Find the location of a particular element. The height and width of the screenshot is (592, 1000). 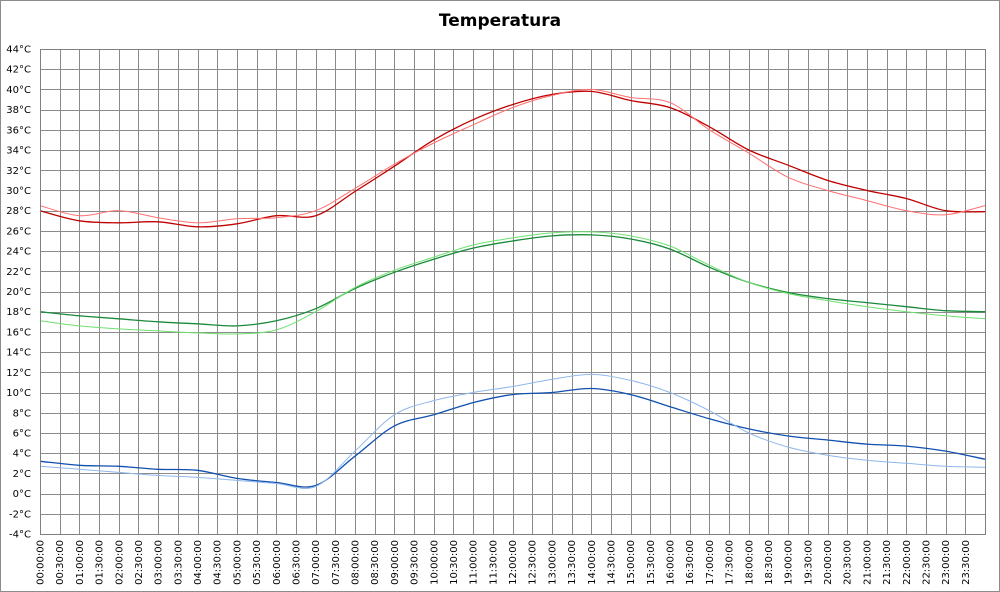

x-tick-label: 21:00:00 is located at coordinates (867, 562).